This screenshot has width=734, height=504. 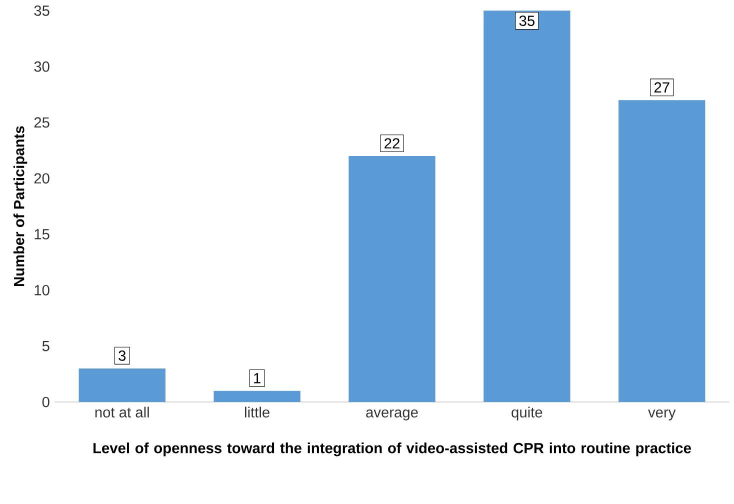 What do you see at coordinates (527, 413) in the screenshot?
I see `x-tick-label: quite` at bounding box center [527, 413].